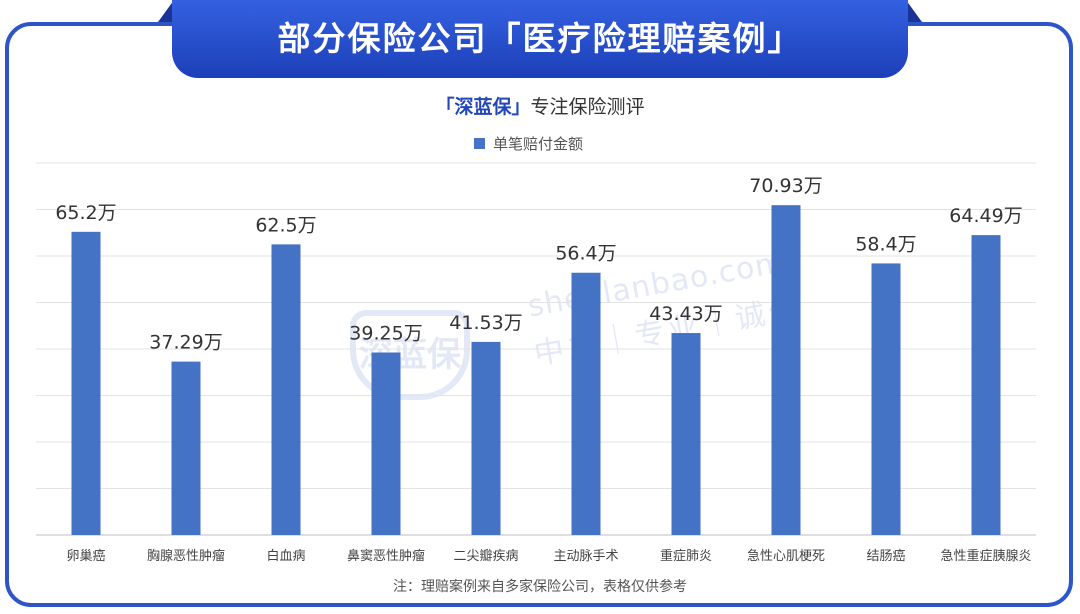 Image resolution: width=1080 pixels, height=614 pixels. I want to click on category-label: 急性心肌梗死, so click(786, 556).